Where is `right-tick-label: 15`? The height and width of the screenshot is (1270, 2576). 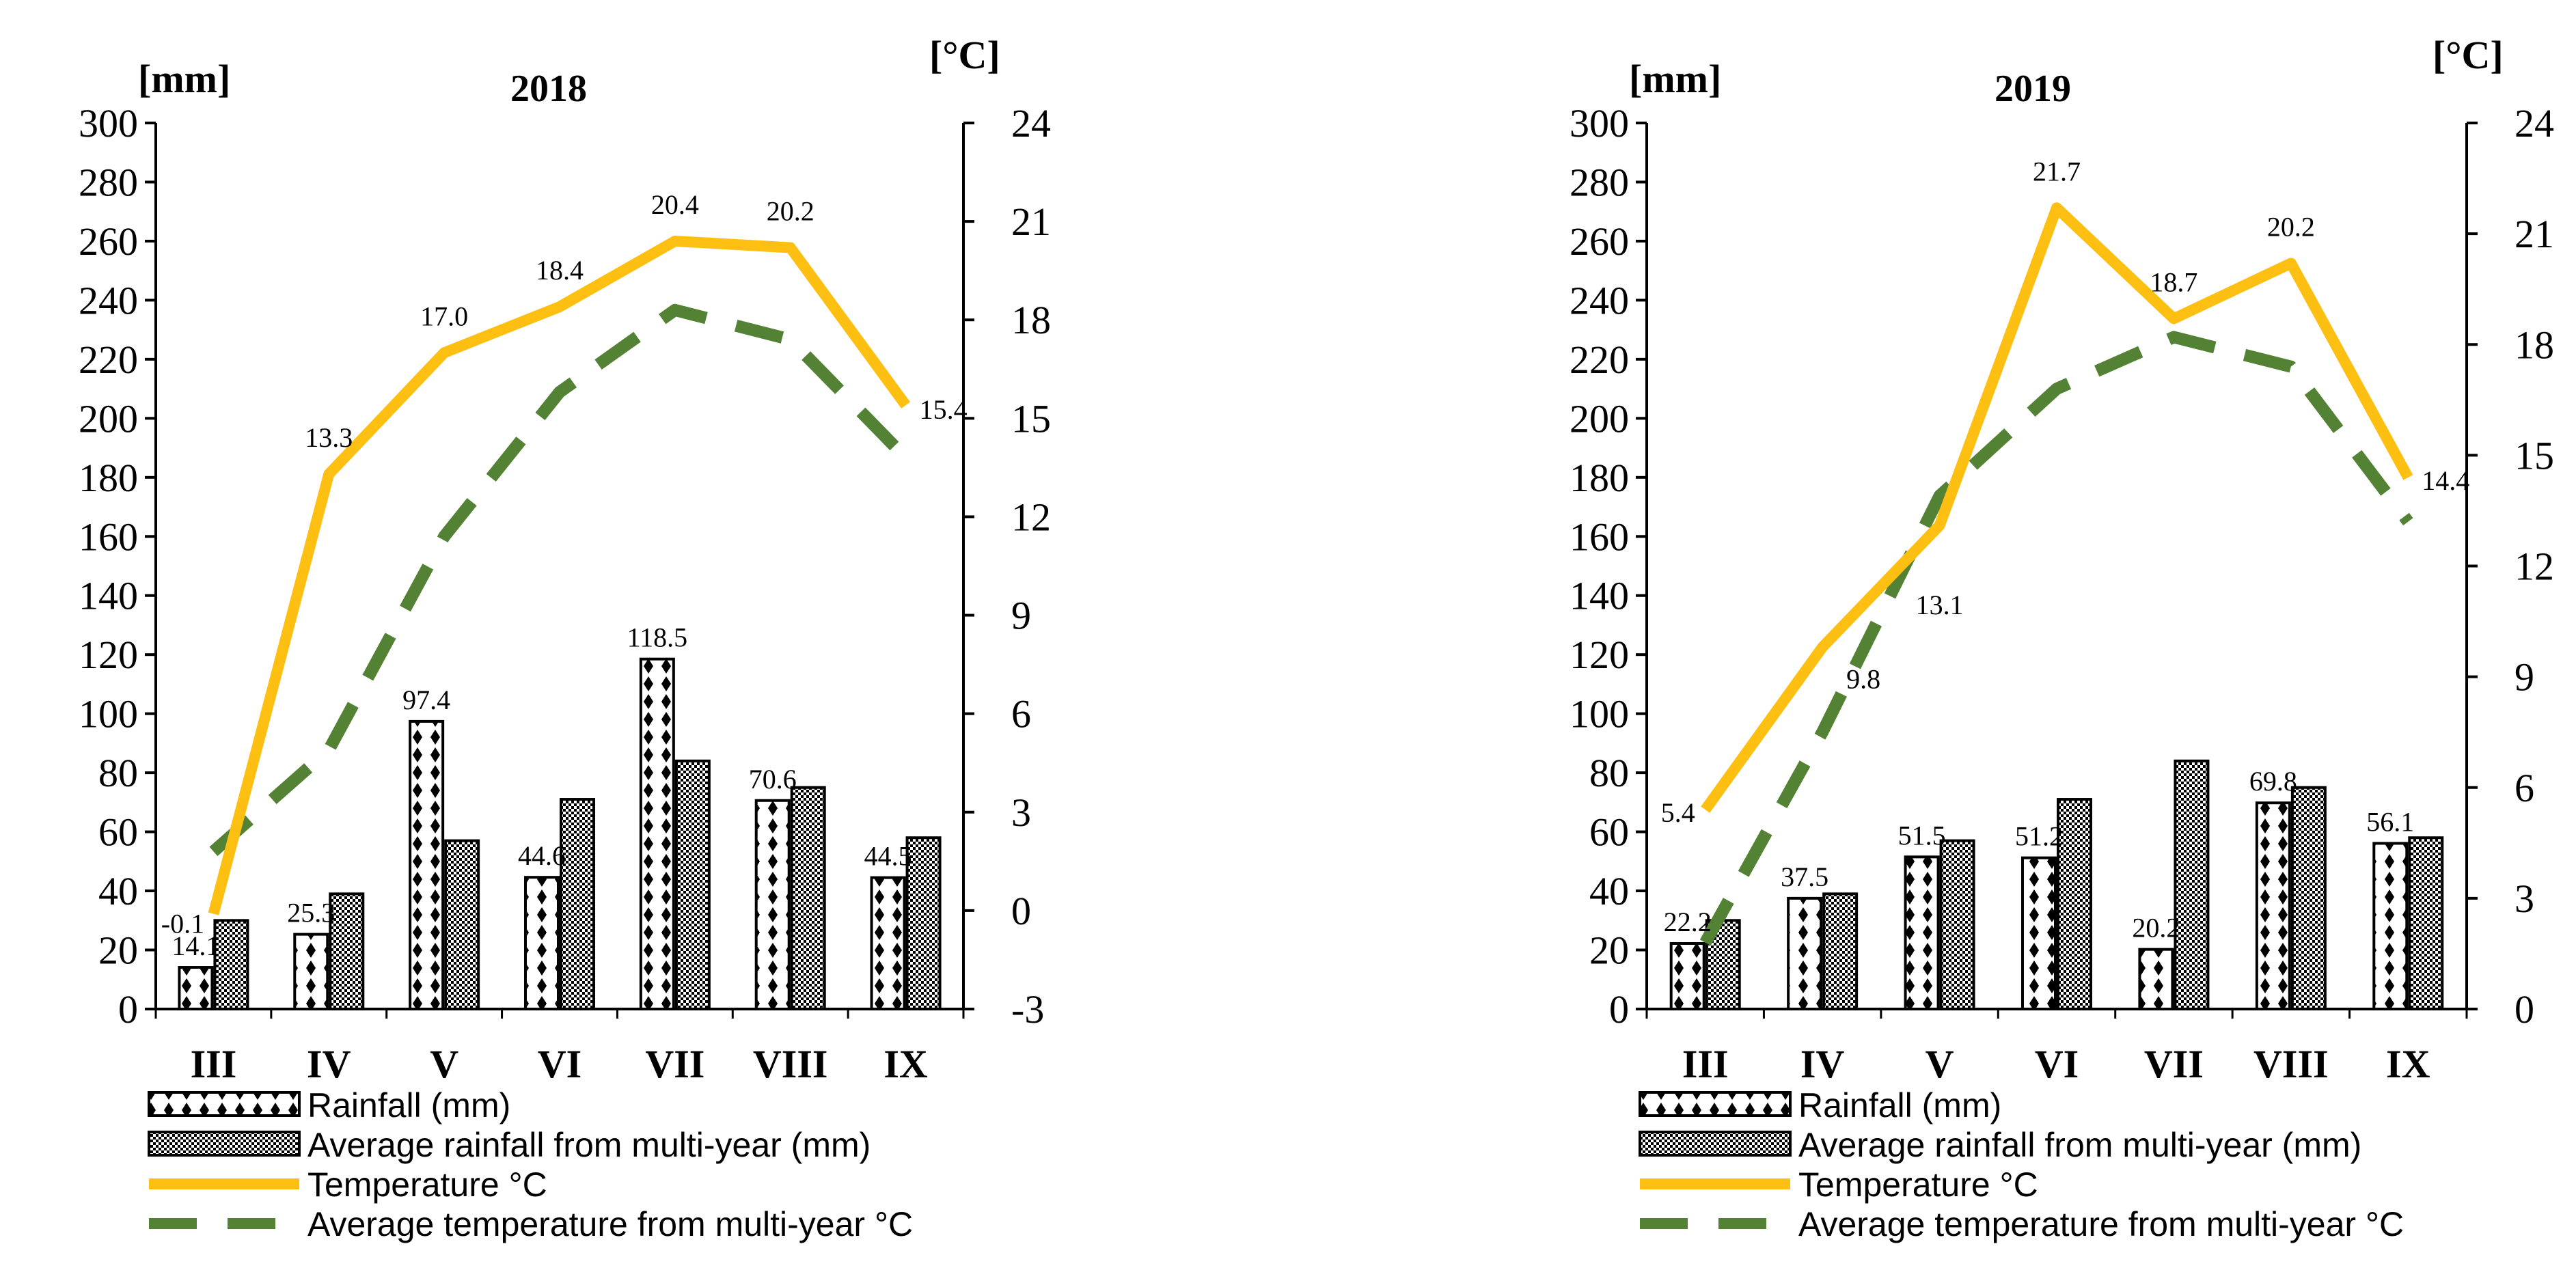
right-tick-label: 15 is located at coordinates (1031, 418).